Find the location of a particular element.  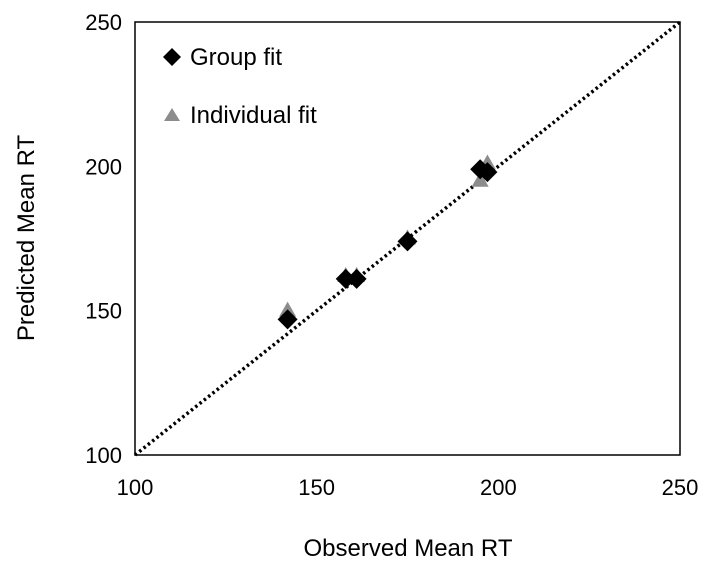

y-tick-label: 100 is located at coordinates (103, 455).